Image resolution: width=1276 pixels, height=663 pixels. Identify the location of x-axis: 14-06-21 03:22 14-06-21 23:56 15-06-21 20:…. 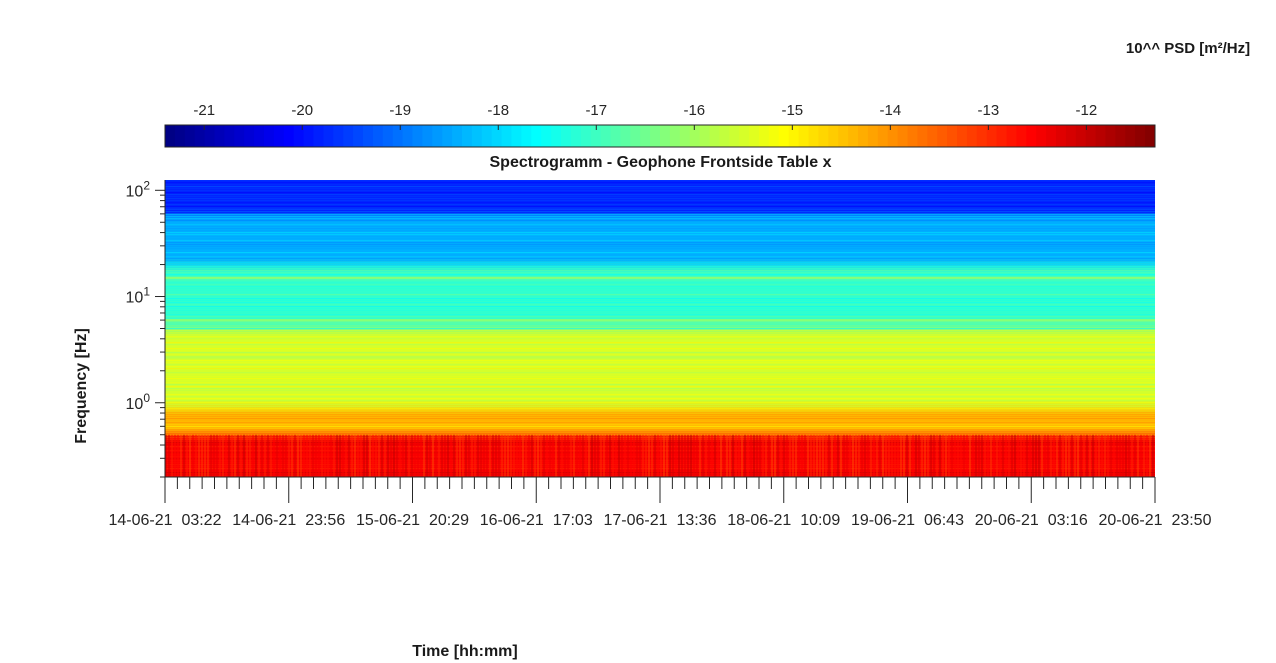
(660, 502).